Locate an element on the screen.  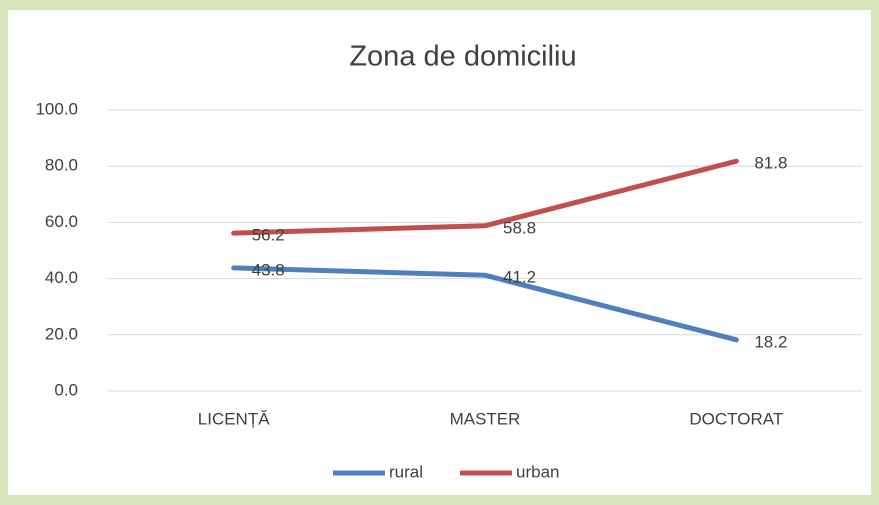
y-tick-label: 60.0 is located at coordinates (61, 221).